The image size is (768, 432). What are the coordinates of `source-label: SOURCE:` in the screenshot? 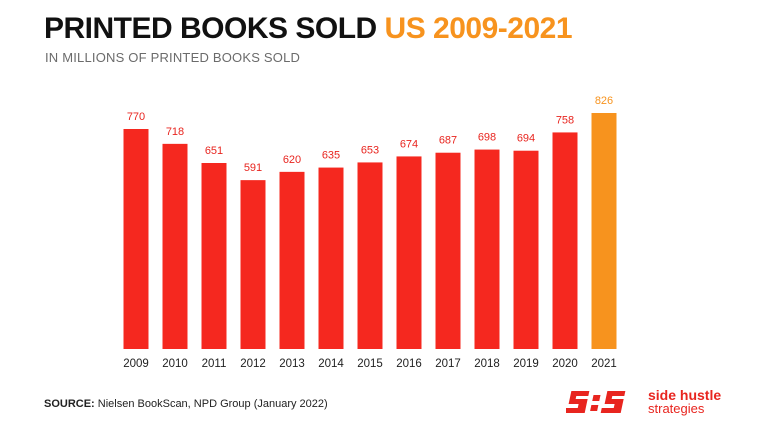 It's located at (69, 404).